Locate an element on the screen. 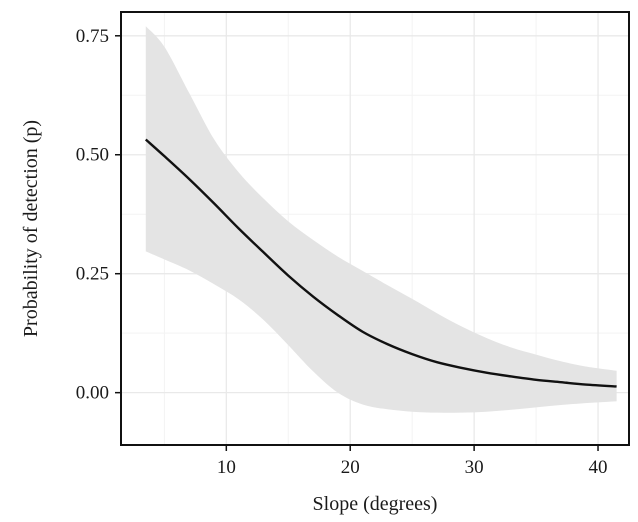 The height and width of the screenshot is (522, 638). x-tick-label: 40 is located at coordinates (598, 467).